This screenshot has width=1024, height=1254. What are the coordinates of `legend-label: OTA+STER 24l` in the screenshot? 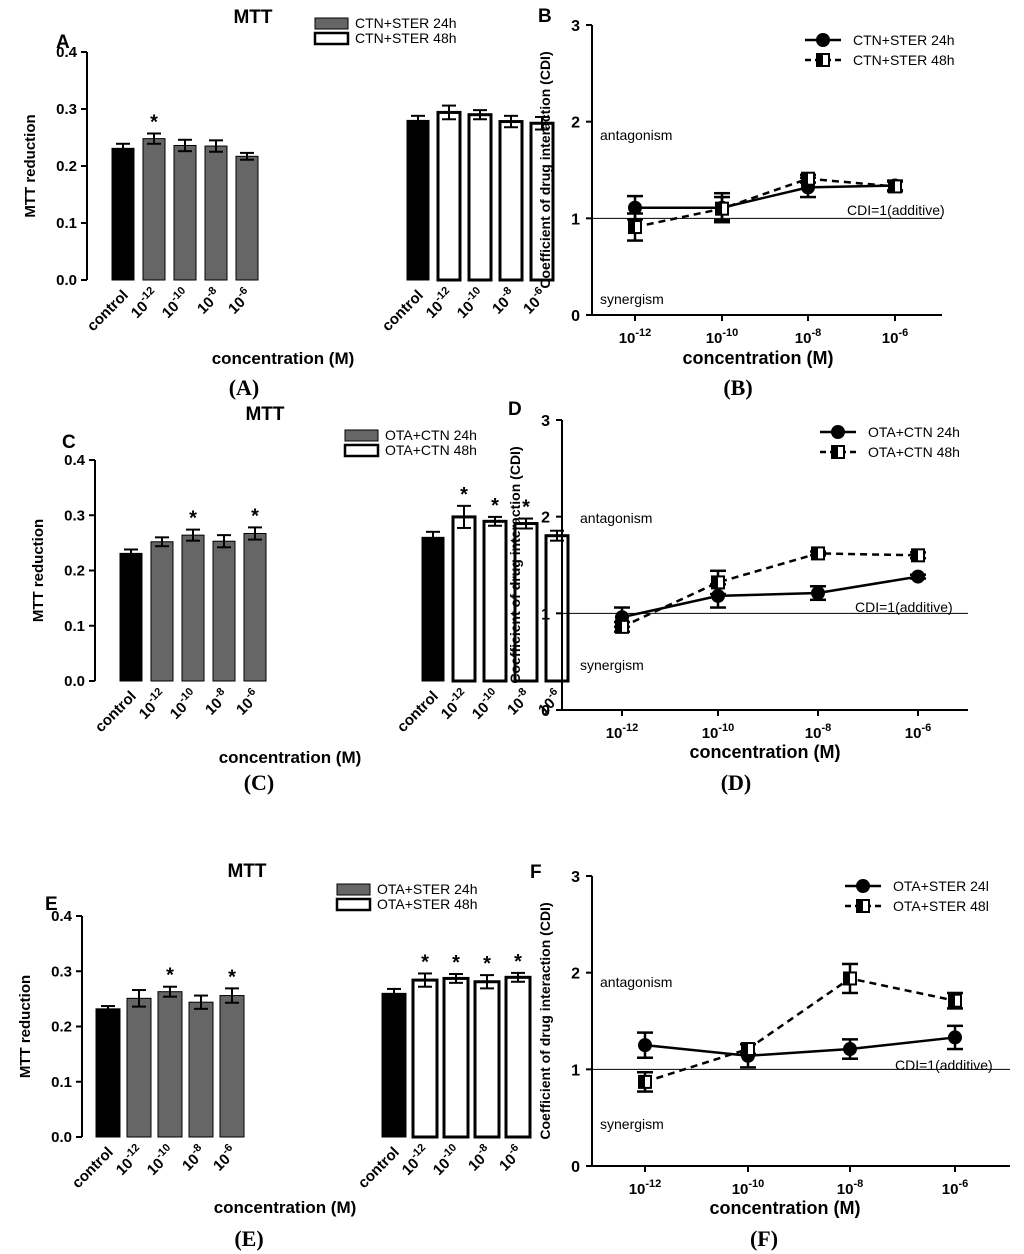 It's located at (941, 886).